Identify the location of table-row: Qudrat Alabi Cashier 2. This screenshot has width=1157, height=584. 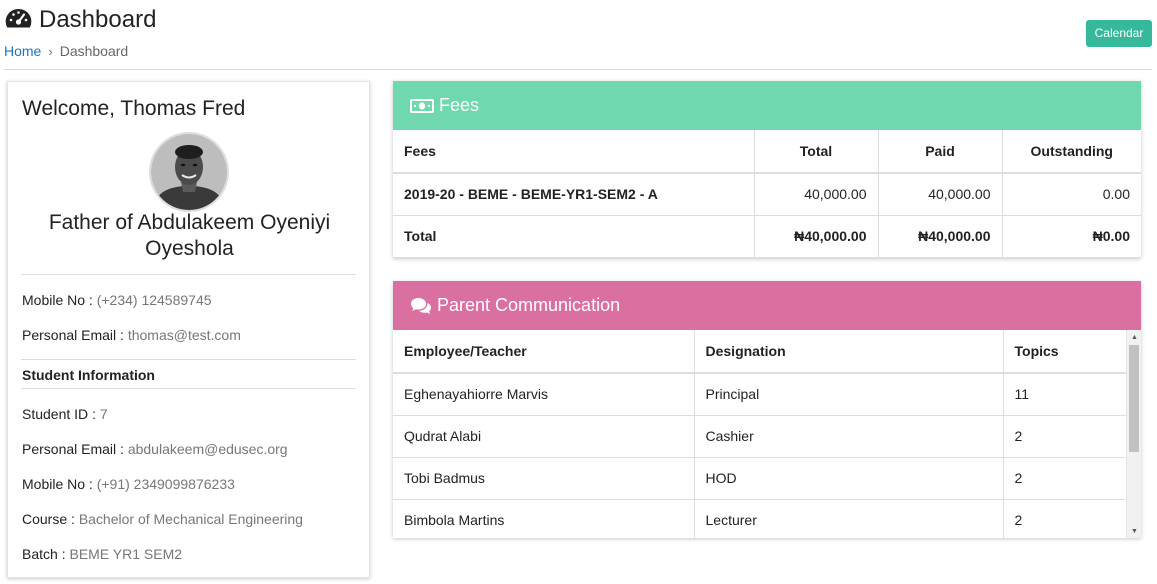
(759, 436).